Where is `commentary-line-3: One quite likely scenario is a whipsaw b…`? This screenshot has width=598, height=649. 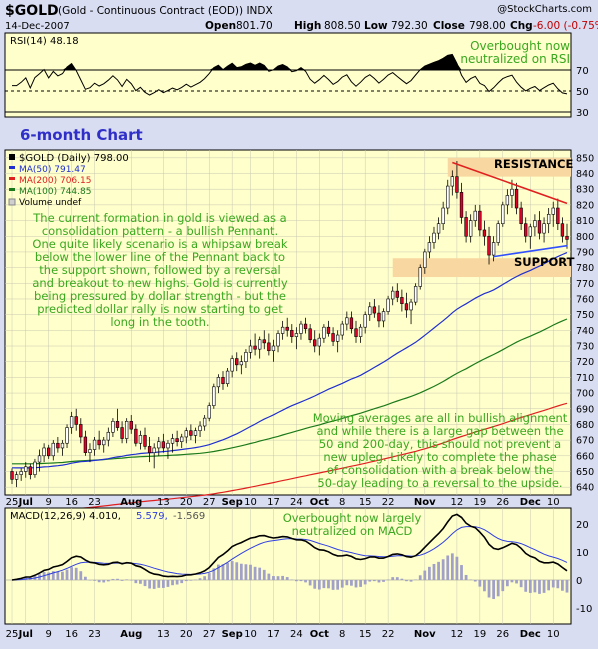
commentary-line-3: One quite likely scenario is a whipsaw b… is located at coordinates (160, 244).